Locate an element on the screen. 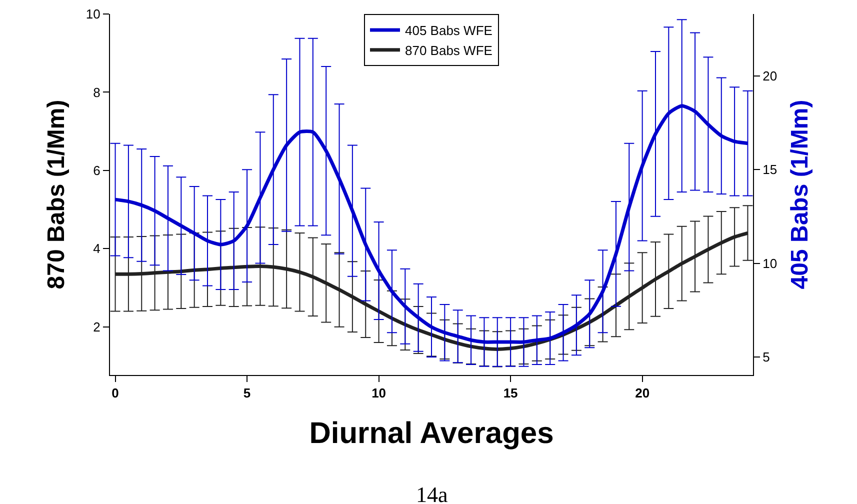  y-tick-label: 10 is located at coordinates (93, 14).